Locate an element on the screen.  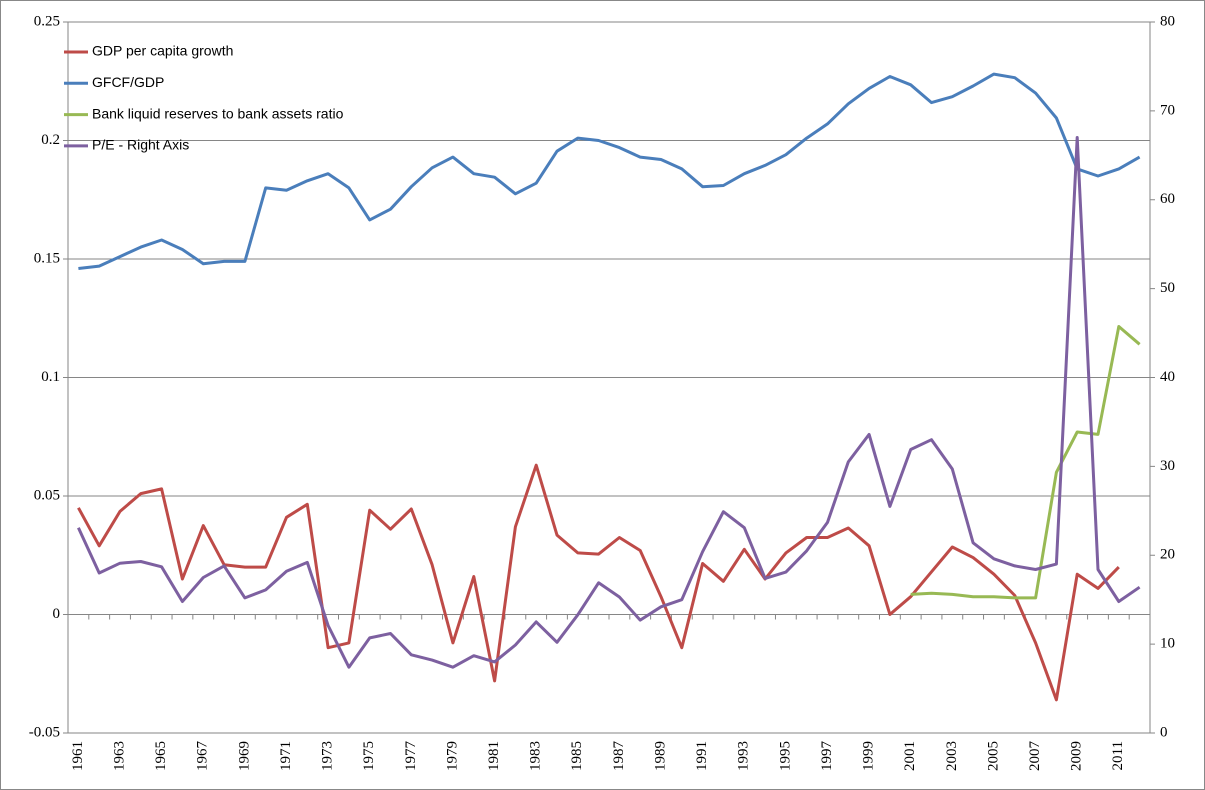
y2-tick-label: 60 is located at coordinates (1167, 199).